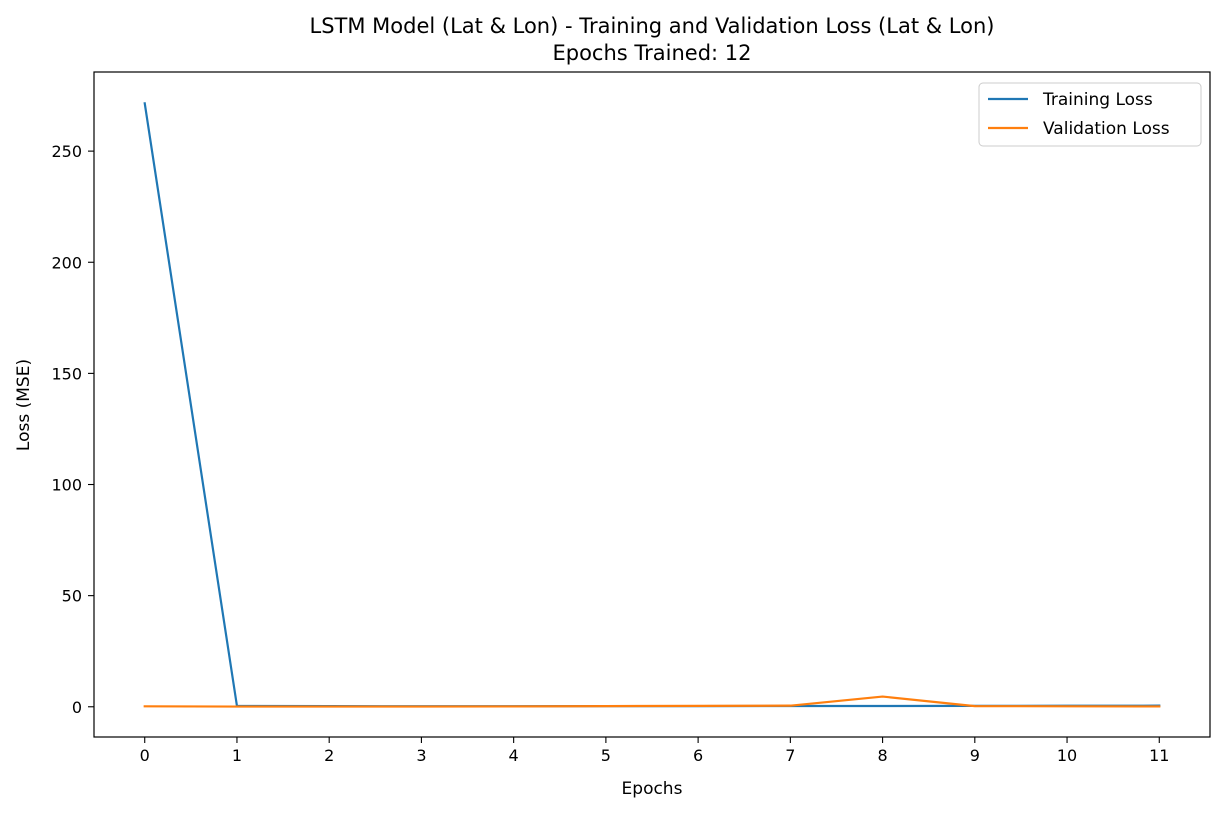 This screenshot has height=816, width=1224. What do you see at coordinates (698, 755) in the screenshot?
I see `x-tick-label: 6` at bounding box center [698, 755].